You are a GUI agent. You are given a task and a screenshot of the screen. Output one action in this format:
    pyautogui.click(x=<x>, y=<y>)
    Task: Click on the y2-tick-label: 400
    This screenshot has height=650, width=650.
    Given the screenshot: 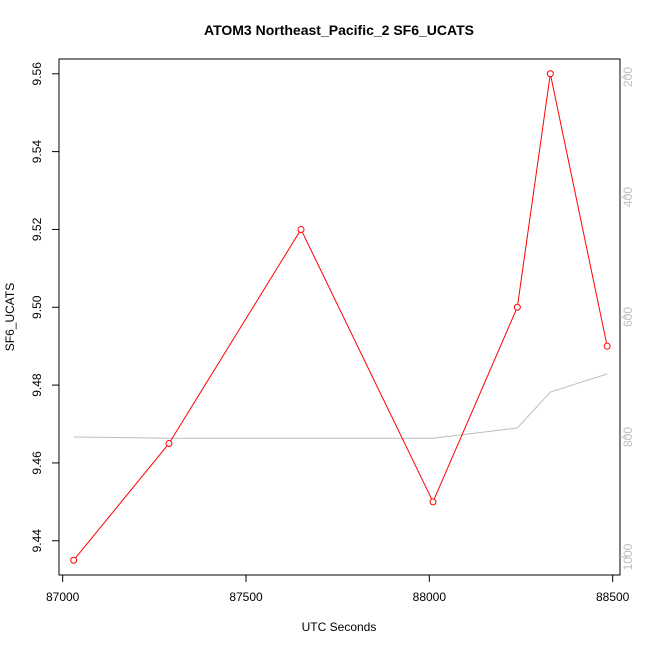 What is the action you would take?
    pyautogui.click(x=628, y=197)
    